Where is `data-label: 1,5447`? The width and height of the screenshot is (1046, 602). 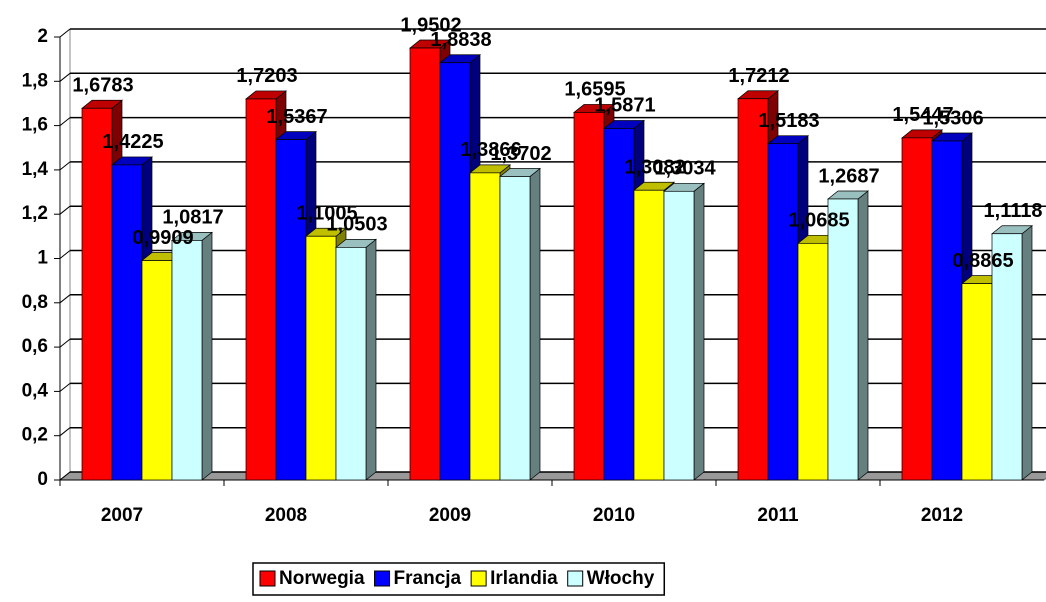 data-label: 1,5447 is located at coordinates (922, 115).